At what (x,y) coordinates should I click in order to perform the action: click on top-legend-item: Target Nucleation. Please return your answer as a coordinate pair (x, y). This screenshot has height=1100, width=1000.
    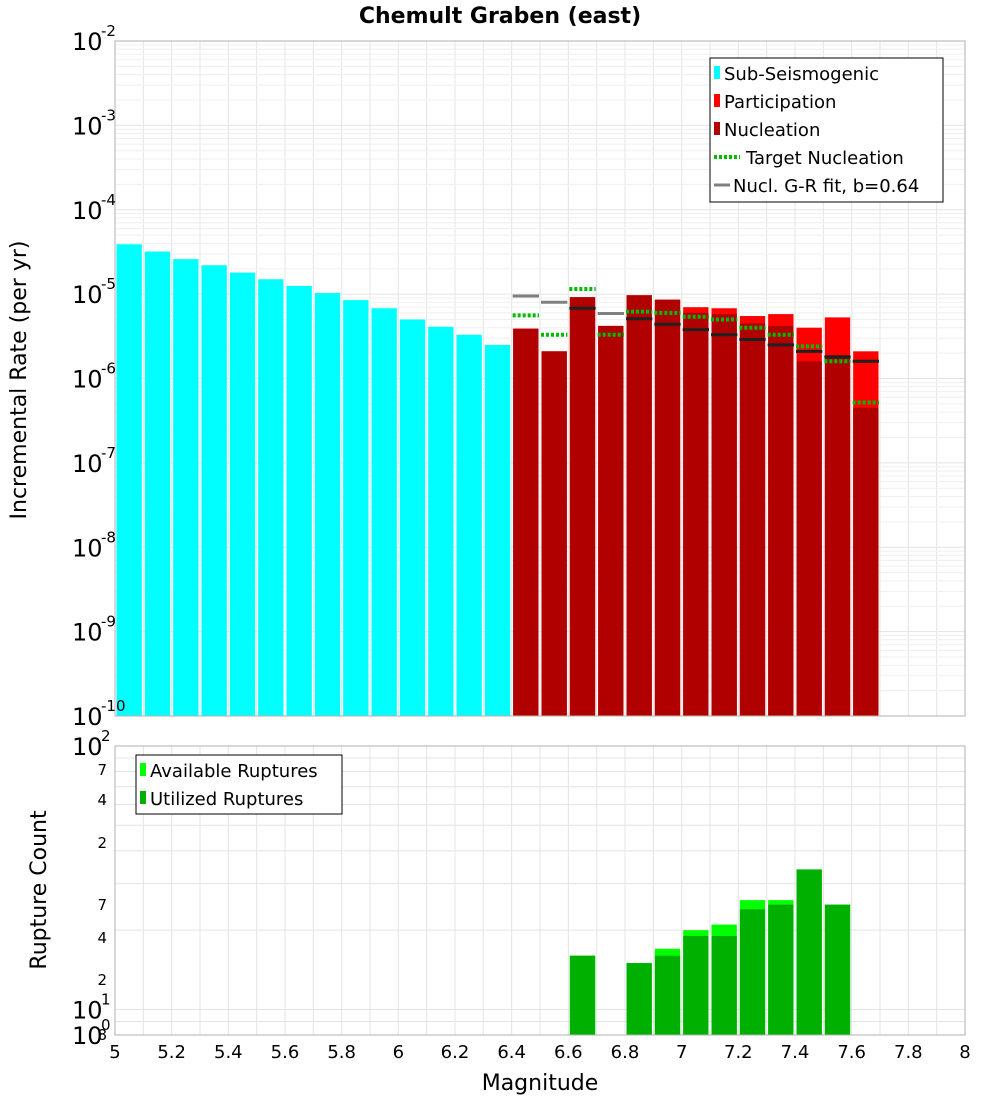
    Looking at the image, I should click on (809, 158).